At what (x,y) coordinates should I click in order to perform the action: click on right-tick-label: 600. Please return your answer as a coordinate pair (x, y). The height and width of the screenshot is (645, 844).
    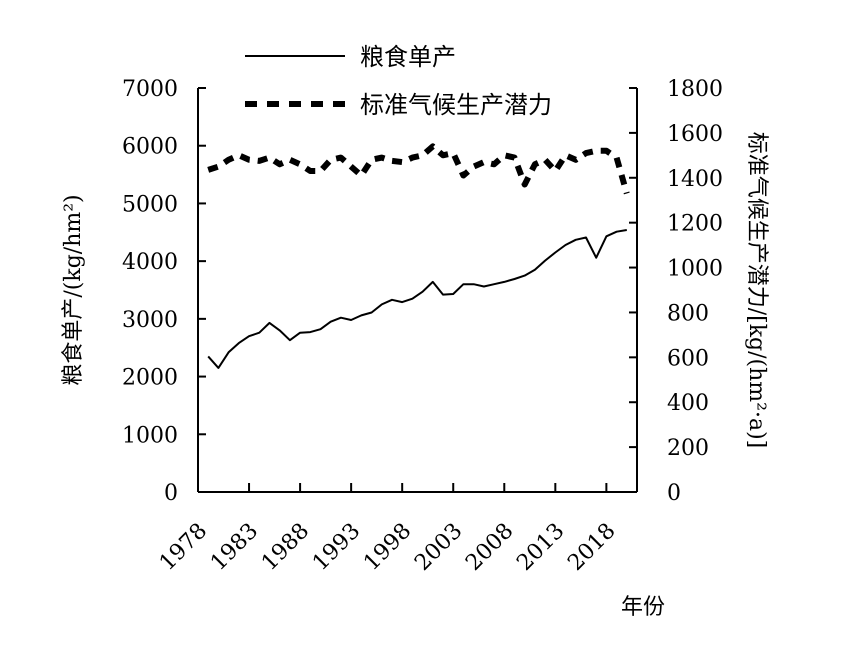
    Looking at the image, I should click on (688, 358).